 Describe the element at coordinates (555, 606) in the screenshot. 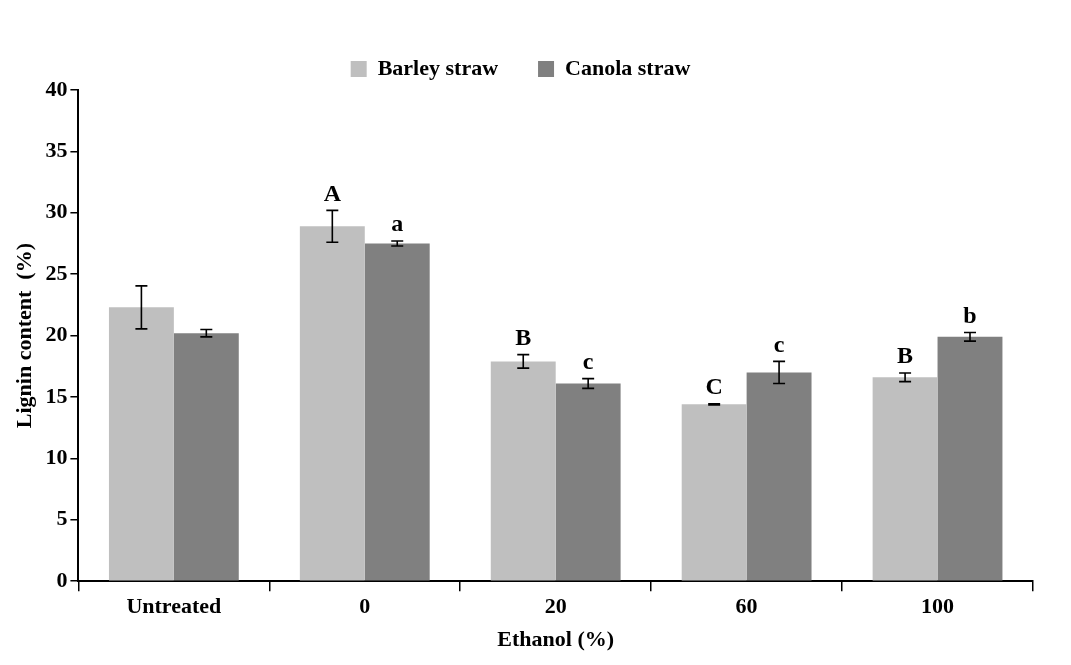

I see `x-tick-label: 20` at that location.